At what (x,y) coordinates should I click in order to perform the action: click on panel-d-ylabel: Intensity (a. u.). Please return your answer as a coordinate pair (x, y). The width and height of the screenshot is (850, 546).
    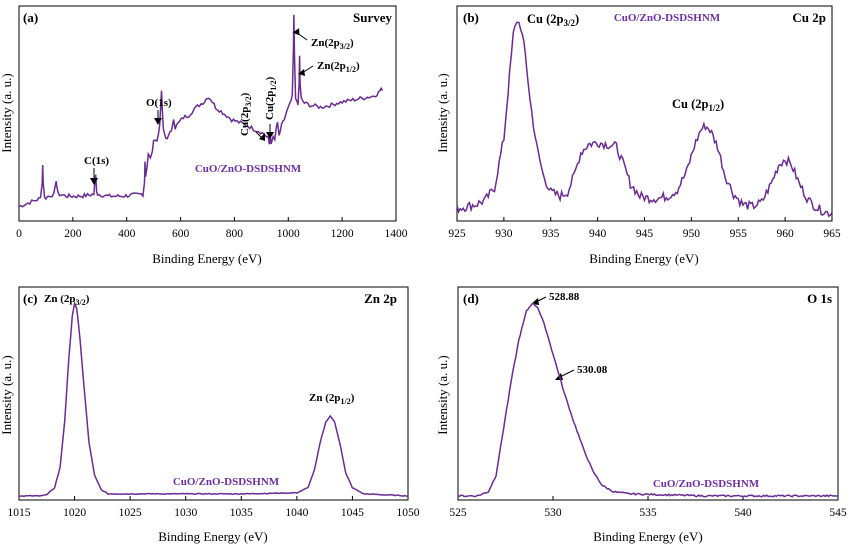
    Looking at the image, I should click on (442, 394).